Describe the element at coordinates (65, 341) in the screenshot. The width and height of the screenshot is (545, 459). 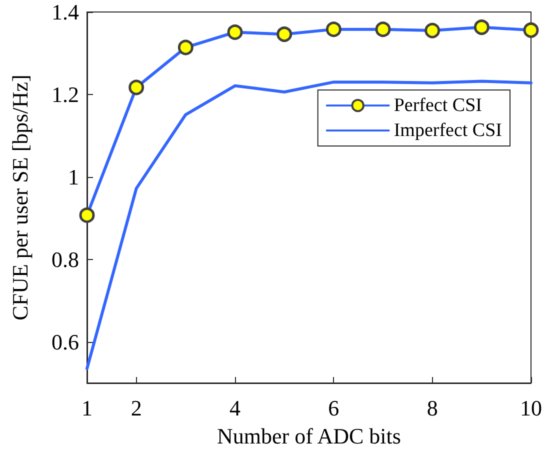
I see `y-tick-label: 0.6` at that location.